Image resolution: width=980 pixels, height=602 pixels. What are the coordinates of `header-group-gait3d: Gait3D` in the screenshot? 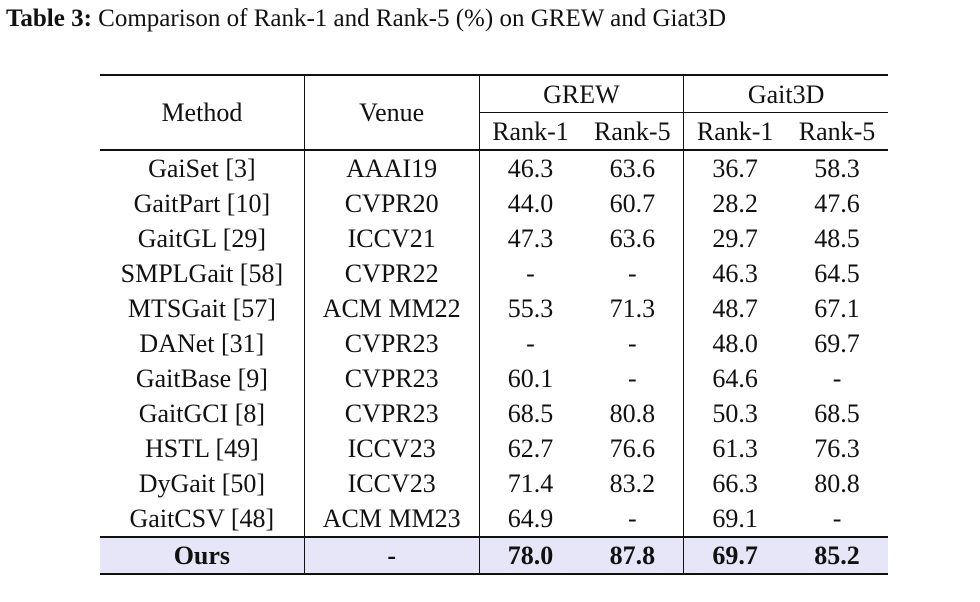 It's located at (785, 94).